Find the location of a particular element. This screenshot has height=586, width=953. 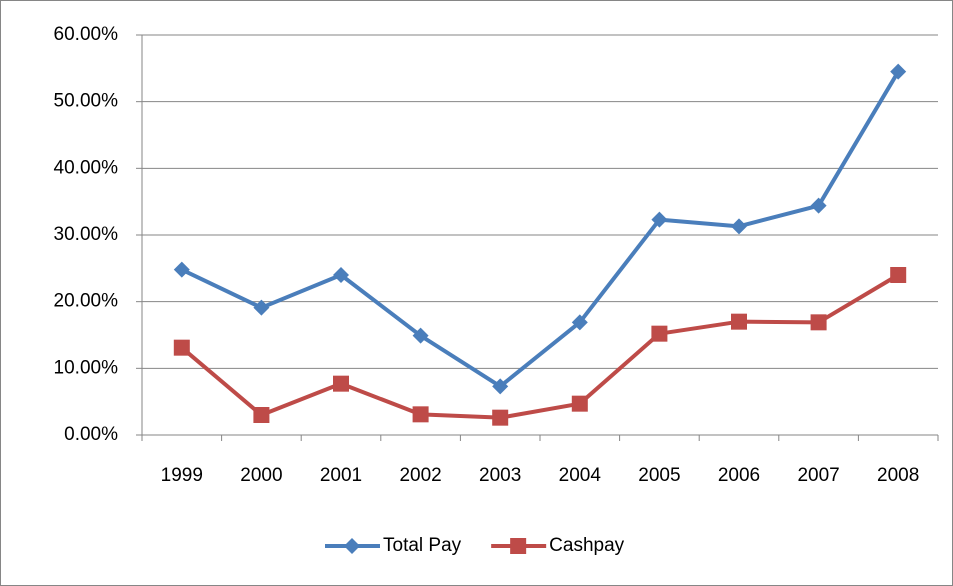

y-tick-label: 0.00% is located at coordinates (91, 434).